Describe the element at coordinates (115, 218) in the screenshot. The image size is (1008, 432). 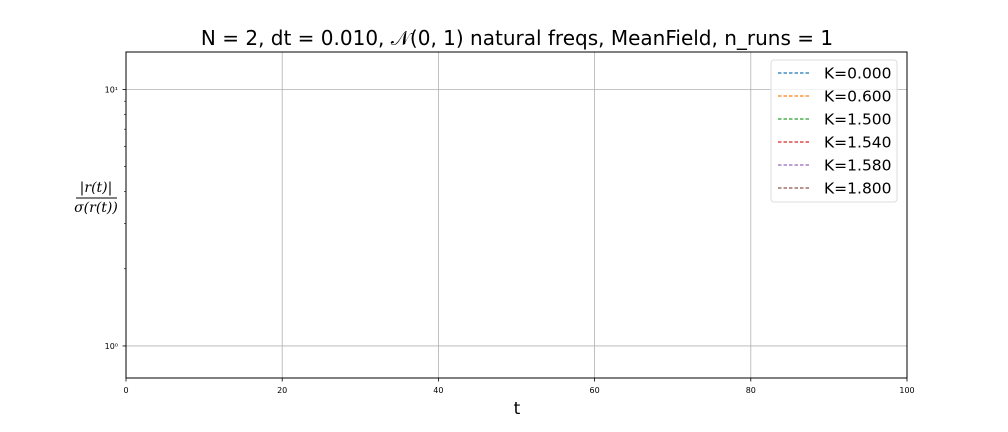
I see `y-axis: 10⁰ 10¹` at that location.